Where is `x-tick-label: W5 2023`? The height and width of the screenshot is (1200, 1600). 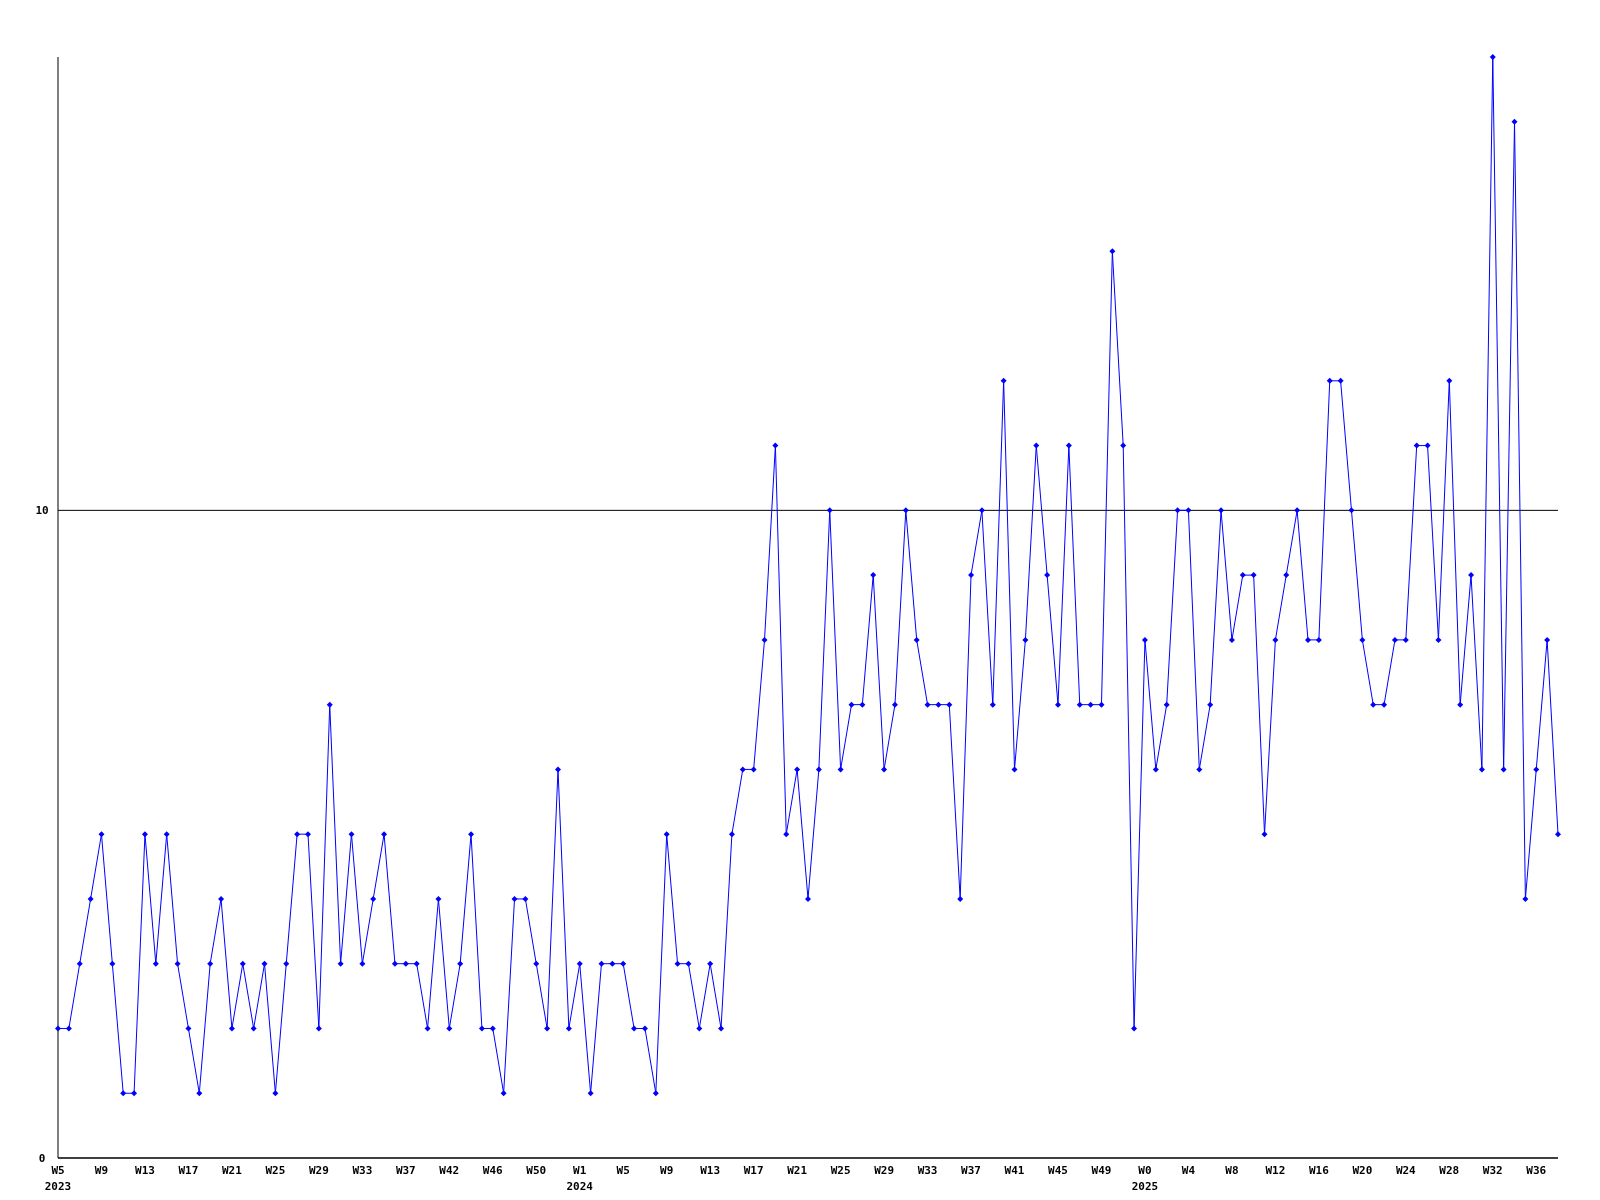
x-tick-label: W5 2023 is located at coordinates (58, 1178).